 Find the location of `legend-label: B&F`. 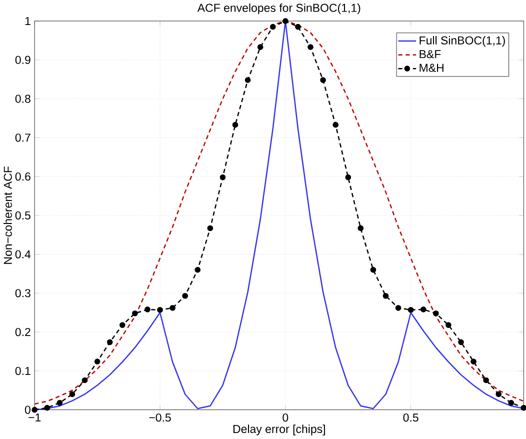

legend-label: B&F is located at coordinates (430, 54).